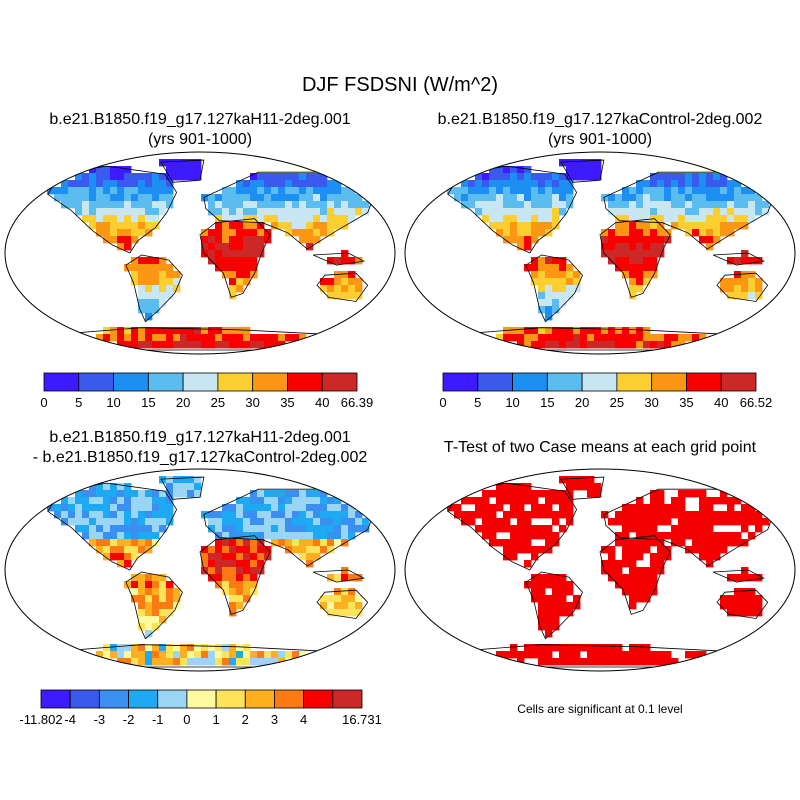 This screenshot has height=800, width=800. I want to click on colorbar-box, so click(172, 699).